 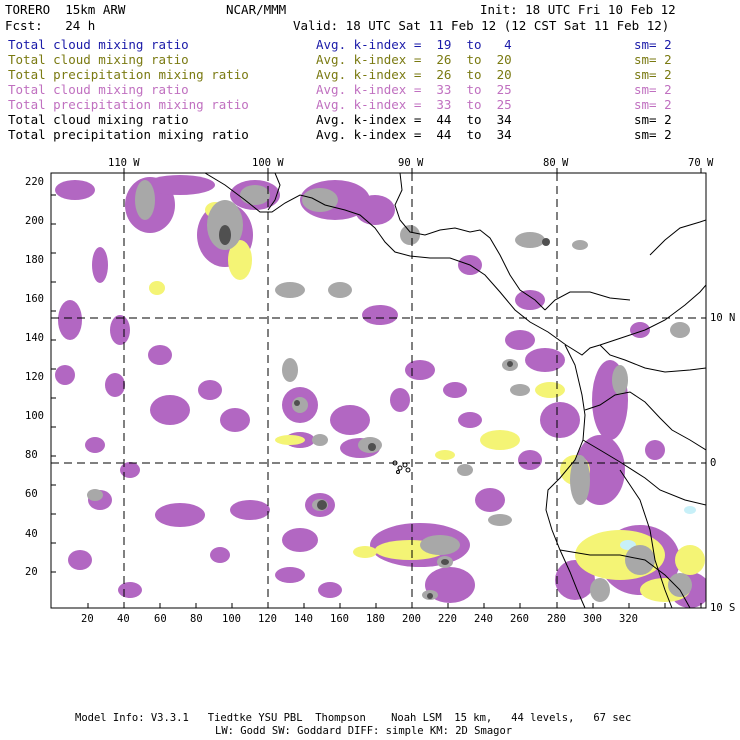 What do you see at coordinates (414, 134) in the screenshot?
I see `field-6-info: Avg. k-index = 44 to 34` at bounding box center [414, 134].